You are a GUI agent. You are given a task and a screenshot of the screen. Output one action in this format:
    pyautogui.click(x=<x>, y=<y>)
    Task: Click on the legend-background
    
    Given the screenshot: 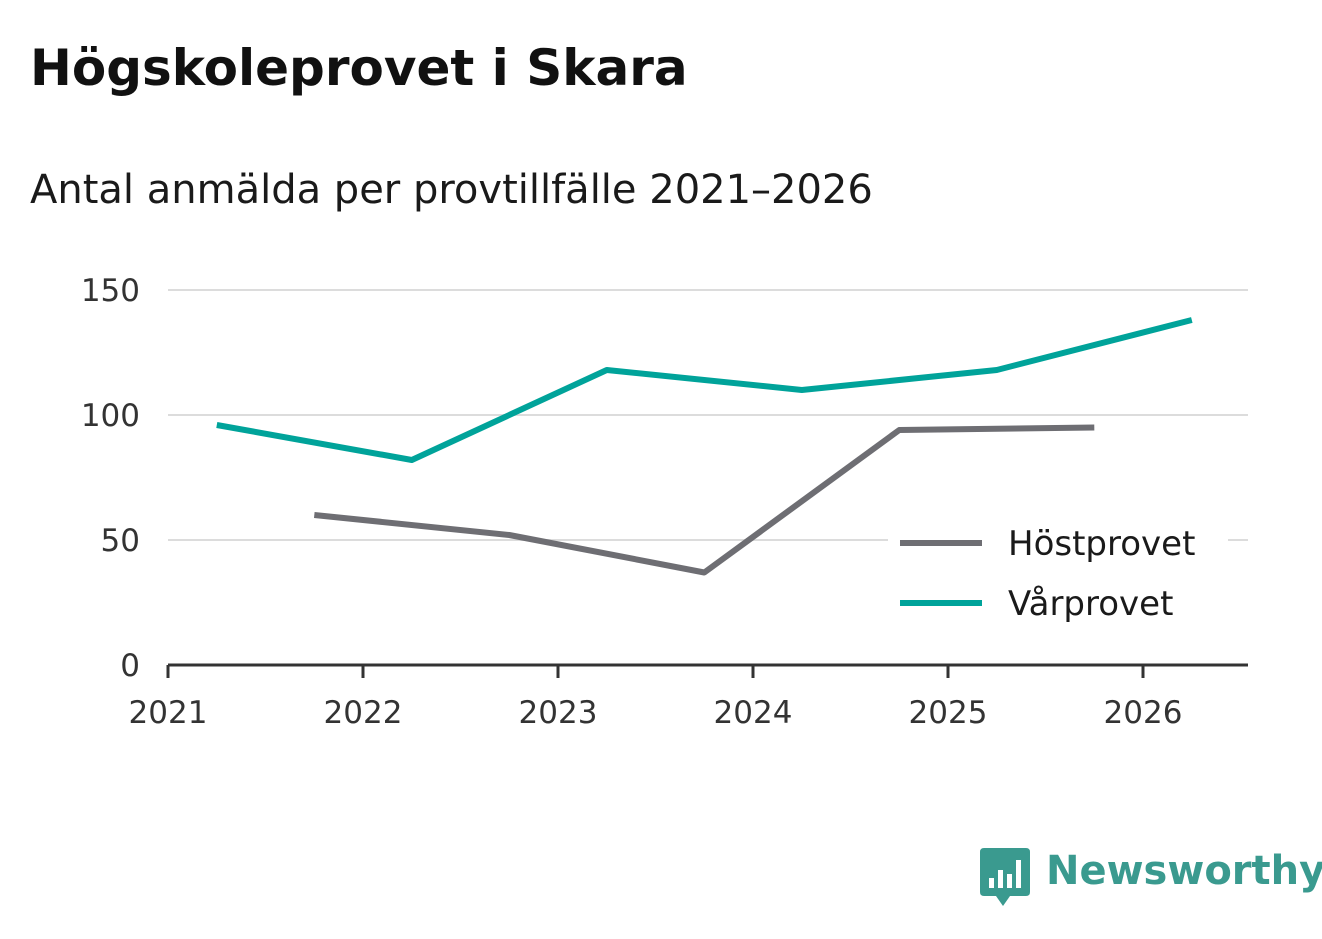 What is the action you would take?
    pyautogui.click(x=1058, y=573)
    